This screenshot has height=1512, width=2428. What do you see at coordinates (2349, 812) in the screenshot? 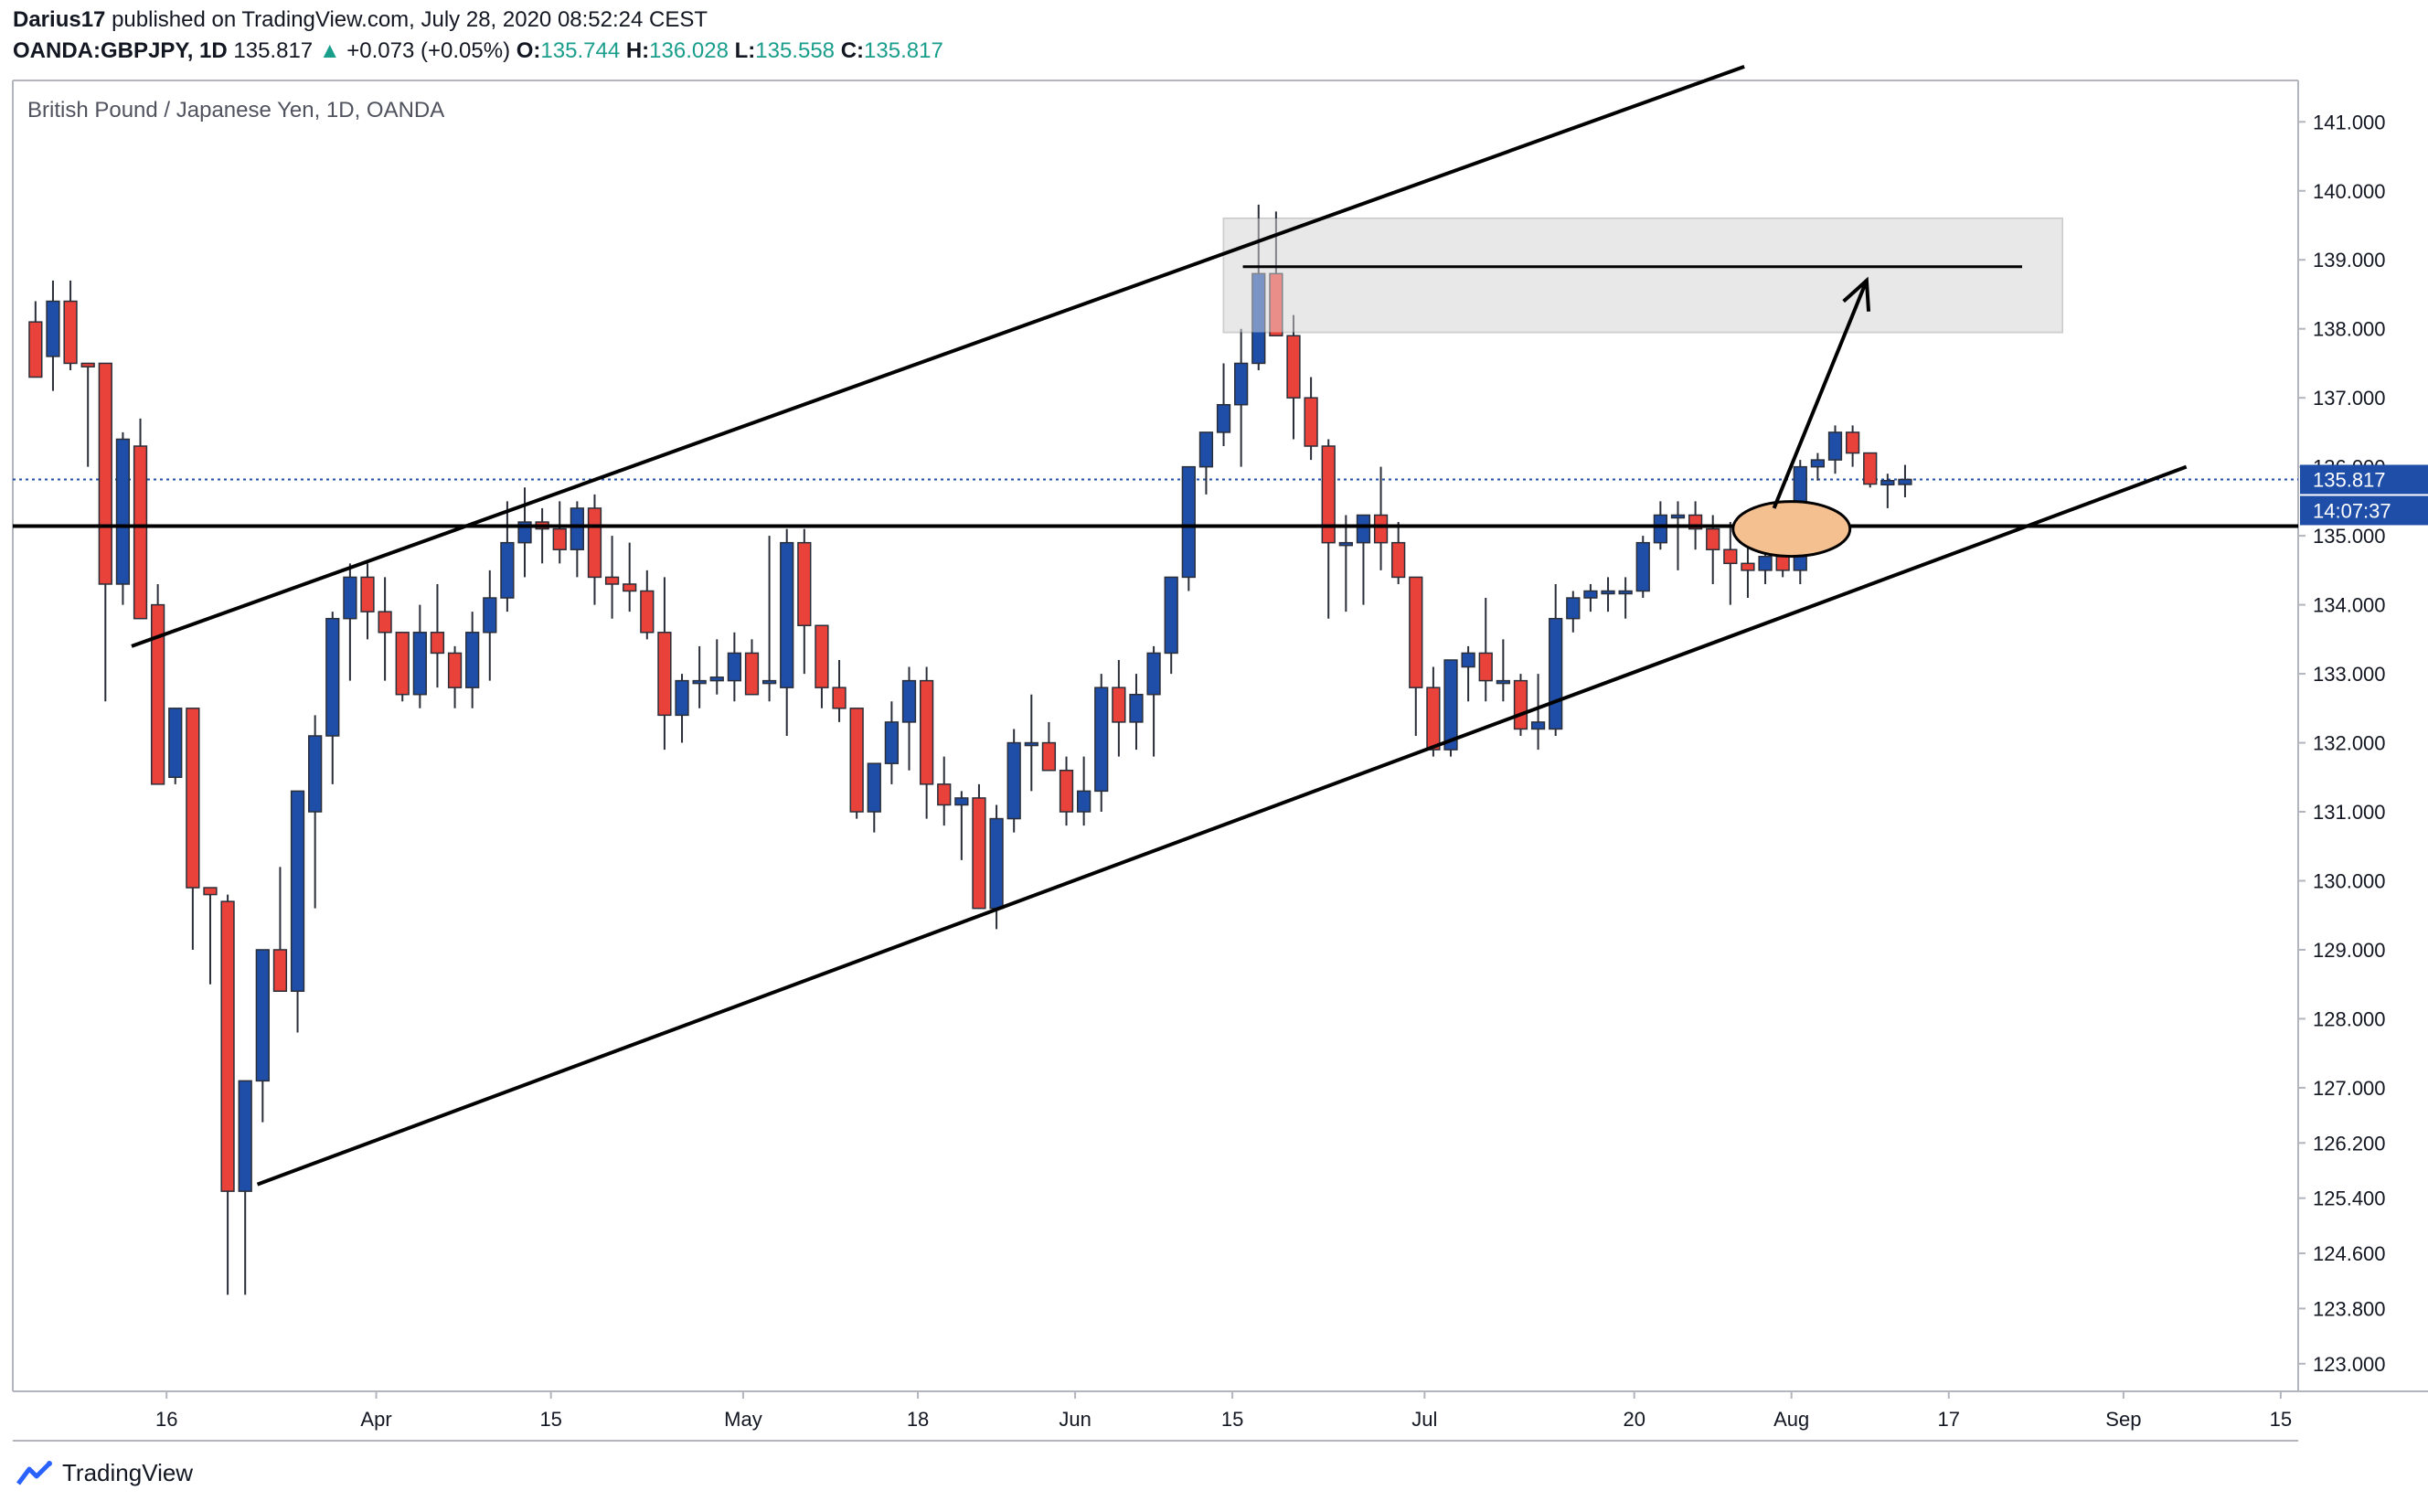
I see `price-tick-label: 131.000` at bounding box center [2349, 812].